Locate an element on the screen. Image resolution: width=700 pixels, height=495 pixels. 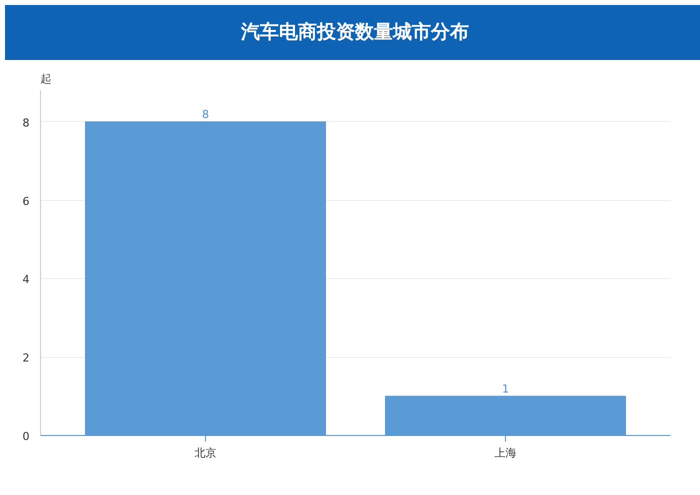
y-tick-label: 8 is located at coordinates (26, 123).